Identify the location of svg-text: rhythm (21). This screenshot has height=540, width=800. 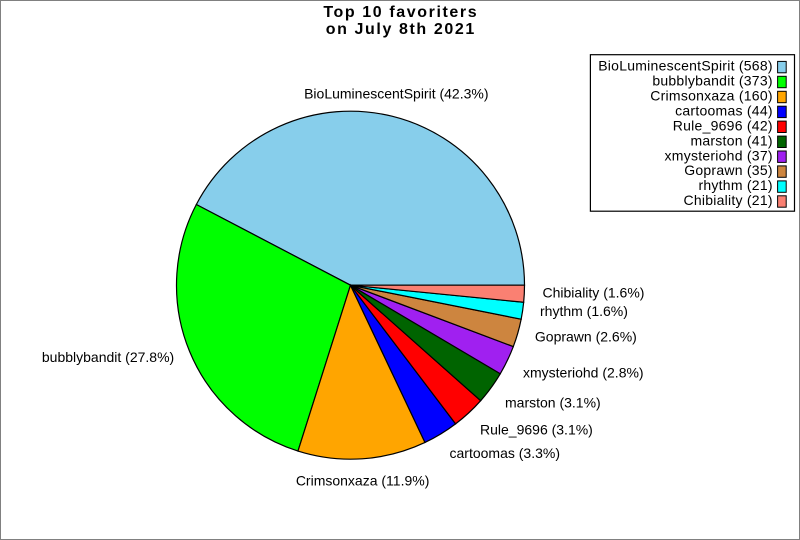
(735, 185).